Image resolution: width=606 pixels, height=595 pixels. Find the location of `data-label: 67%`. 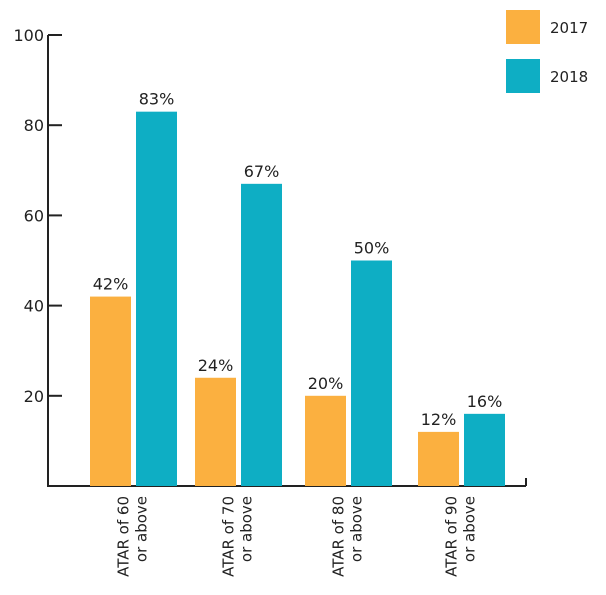

data-label: 67% is located at coordinates (262, 171).